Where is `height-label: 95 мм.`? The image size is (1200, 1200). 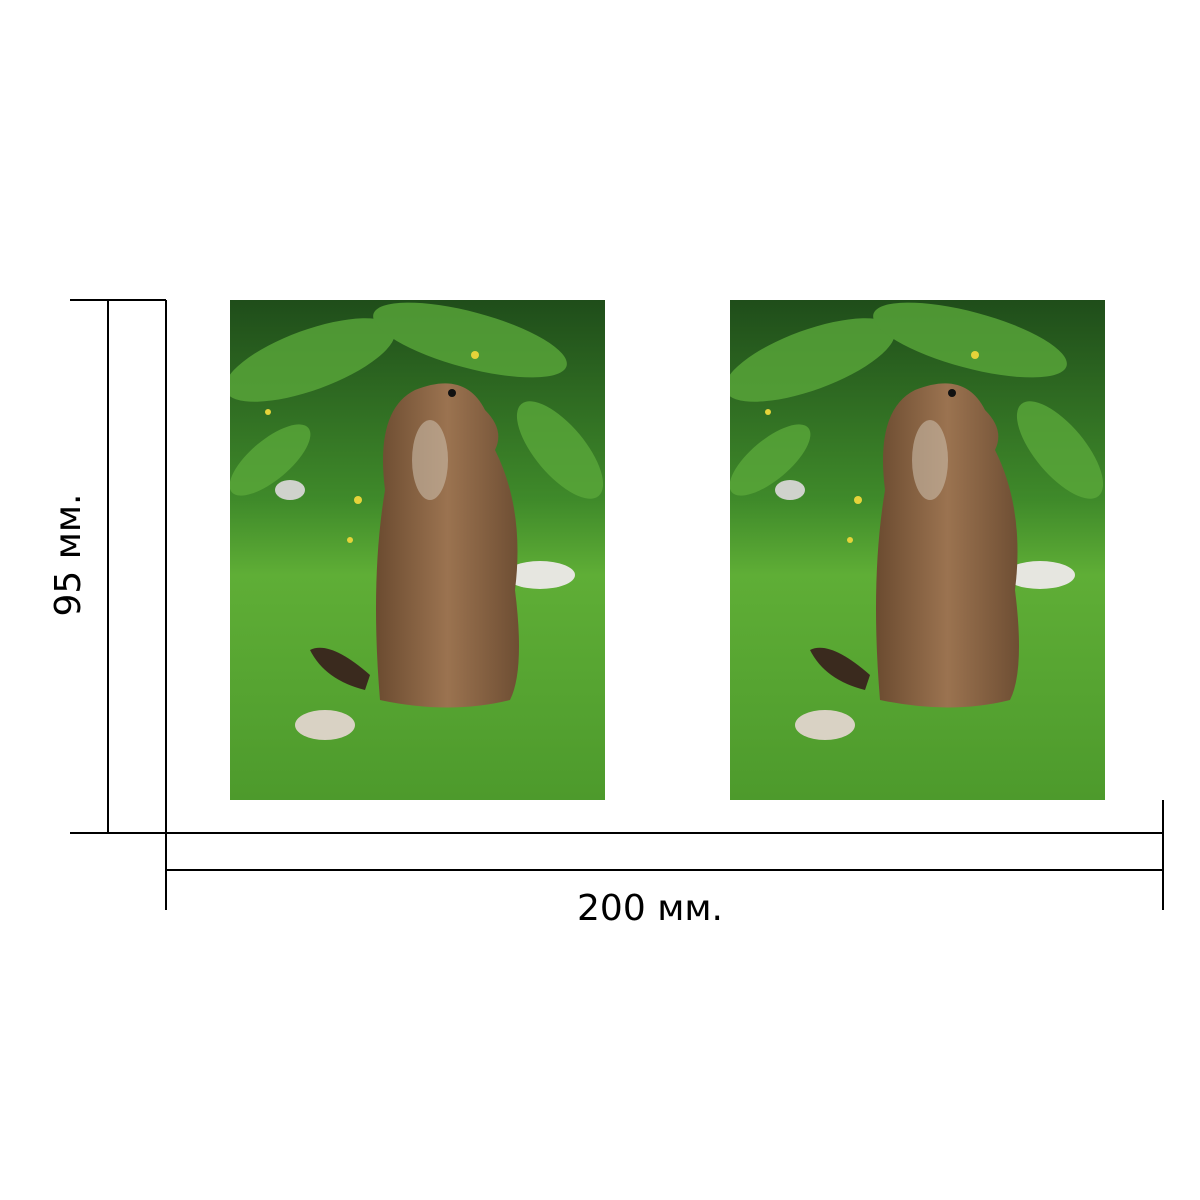 height-label: 95 мм. is located at coordinates (68, 554).